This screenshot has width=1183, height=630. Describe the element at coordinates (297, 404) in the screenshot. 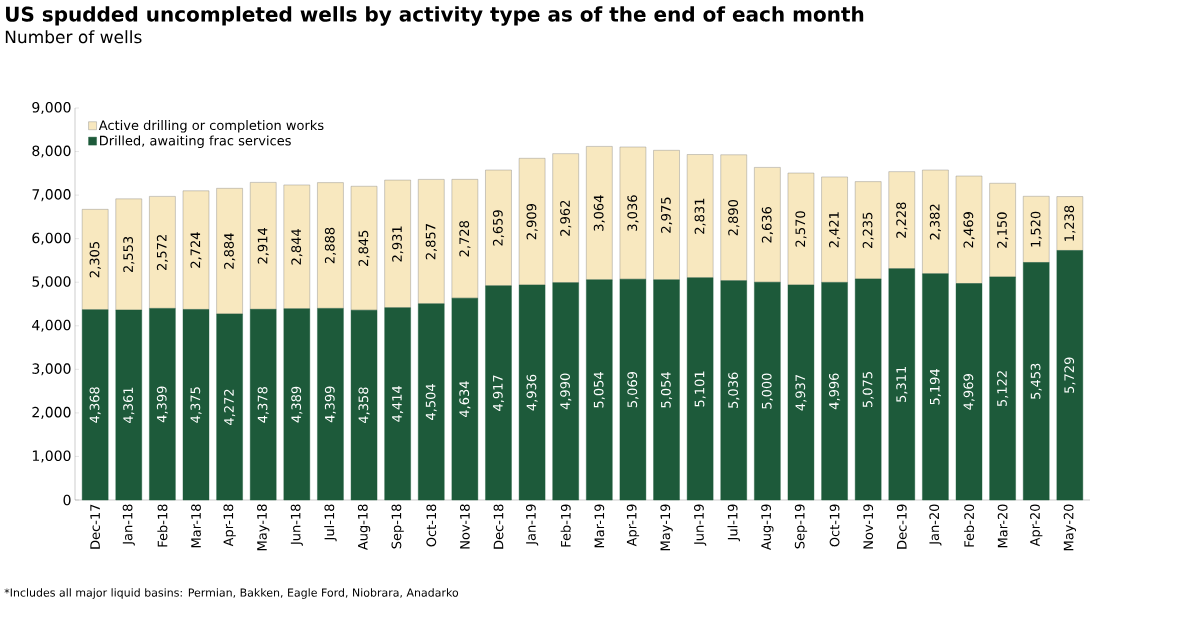

I see `data-label: 4,389` at that location.